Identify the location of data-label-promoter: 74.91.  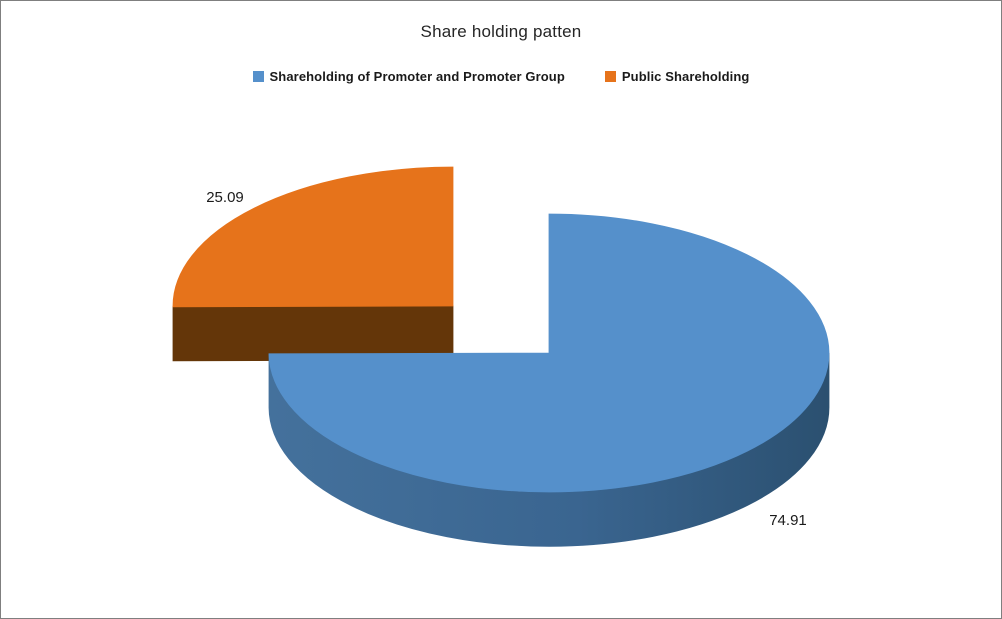
(788, 520).